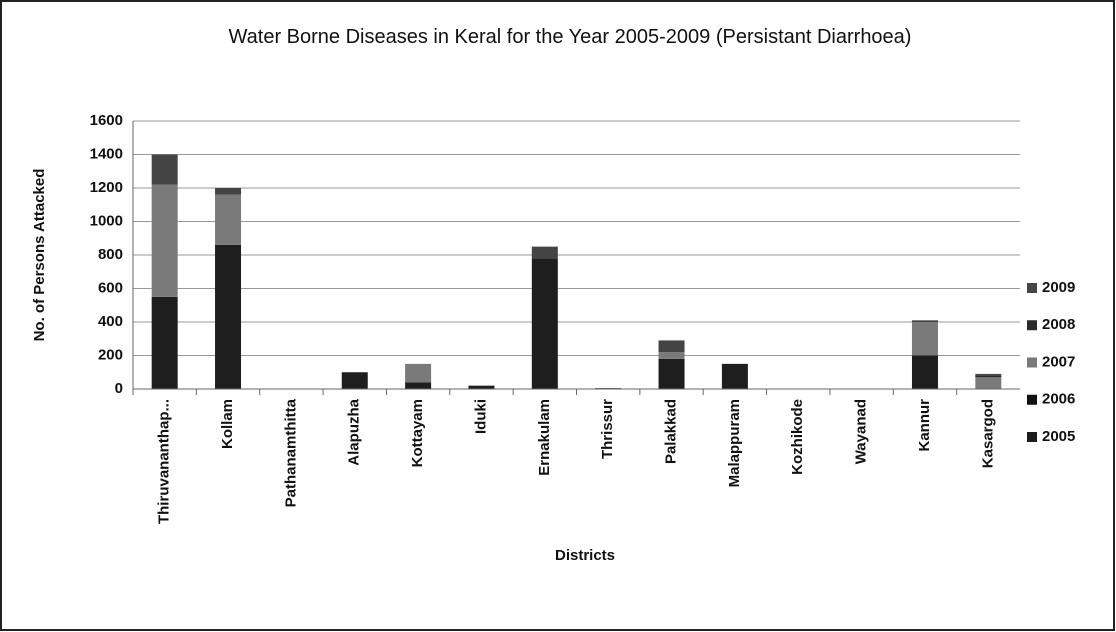  What do you see at coordinates (544, 437) in the screenshot?
I see `x-tick-label: Ernakulam` at bounding box center [544, 437].